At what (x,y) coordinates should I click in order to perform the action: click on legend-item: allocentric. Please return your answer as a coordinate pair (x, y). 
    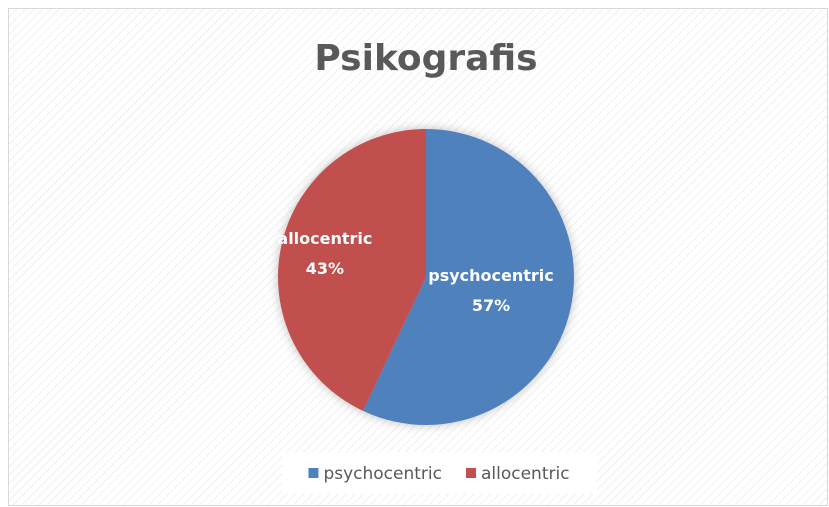
    Looking at the image, I should click on (517, 474).